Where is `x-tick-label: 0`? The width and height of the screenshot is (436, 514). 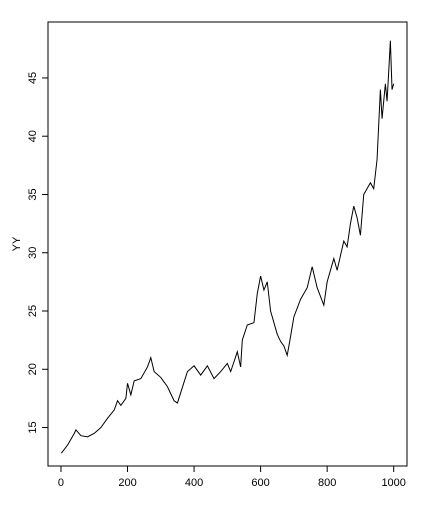 x-tick-label: 0 is located at coordinates (61, 483).